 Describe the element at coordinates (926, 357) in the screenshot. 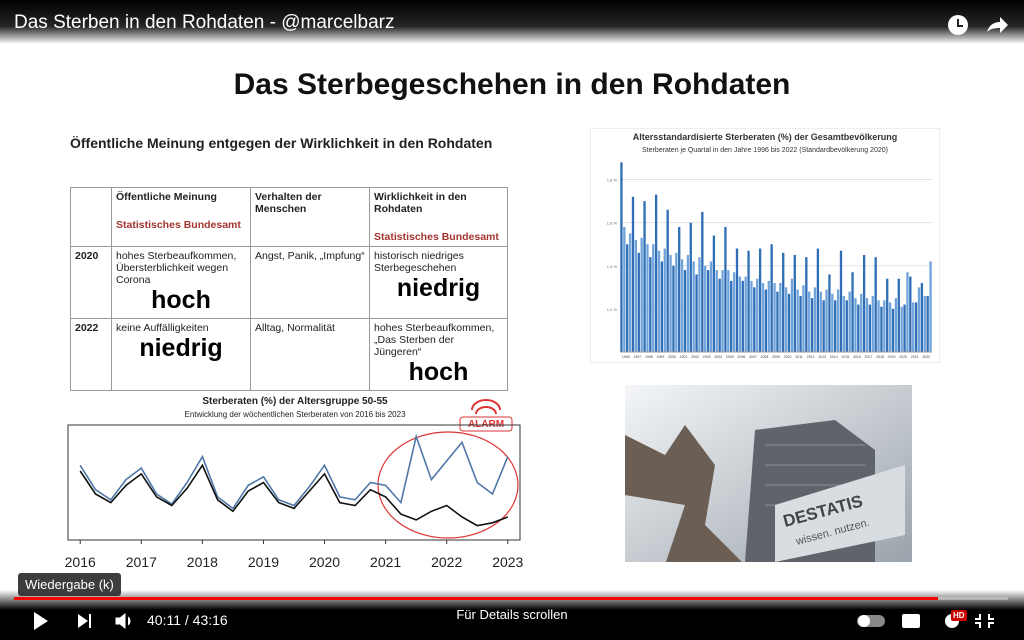

I see `x-tick-label: 2022` at that location.